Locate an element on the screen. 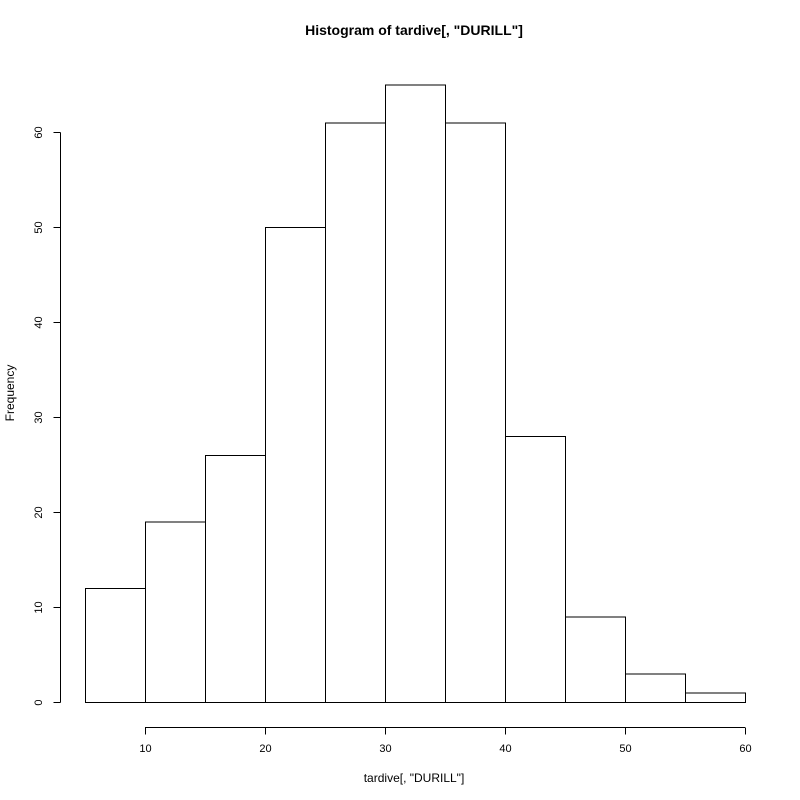 This screenshot has height=800, width=800. y-tick-label-4: 40 is located at coordinates (39, 322).